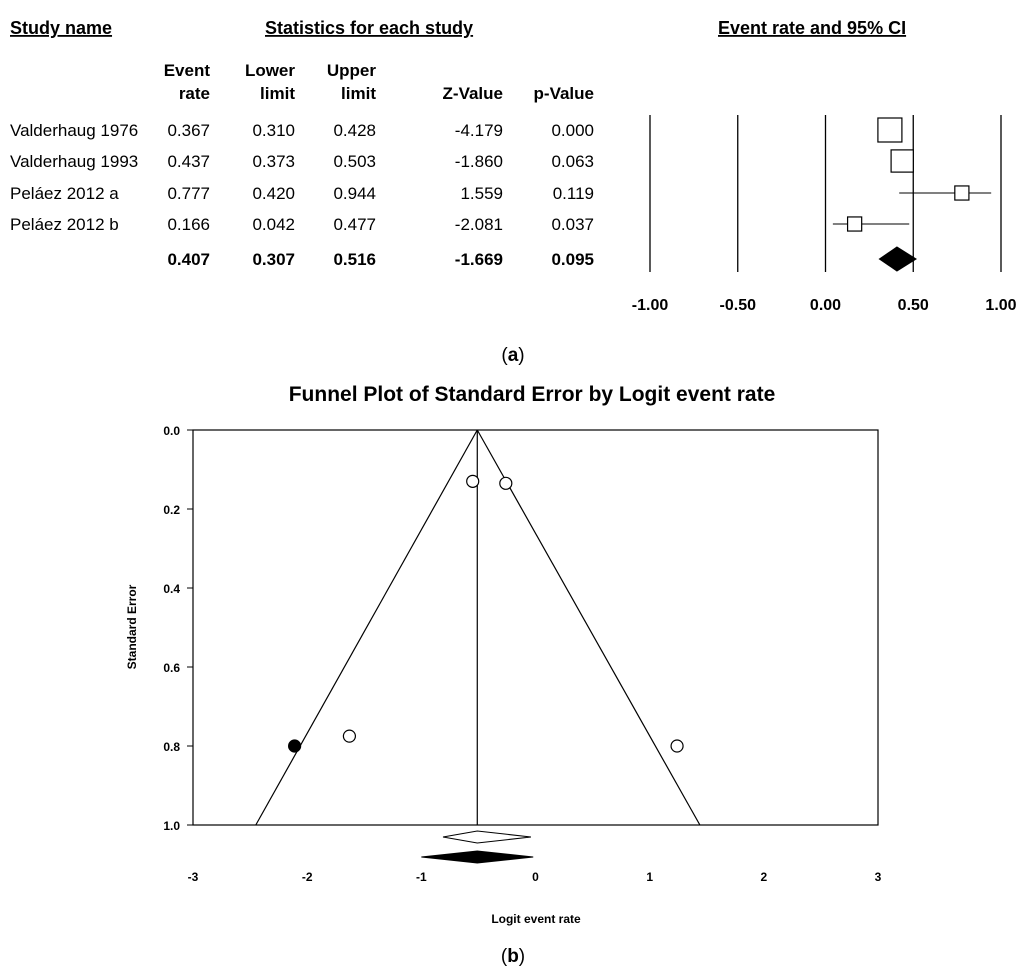 Image resolution: width=1027 pixels, height=974 pixels. Describe the element at coordinates (188, 130) in the screenshot. I see `cell-rate-0: 0.367` at that location.